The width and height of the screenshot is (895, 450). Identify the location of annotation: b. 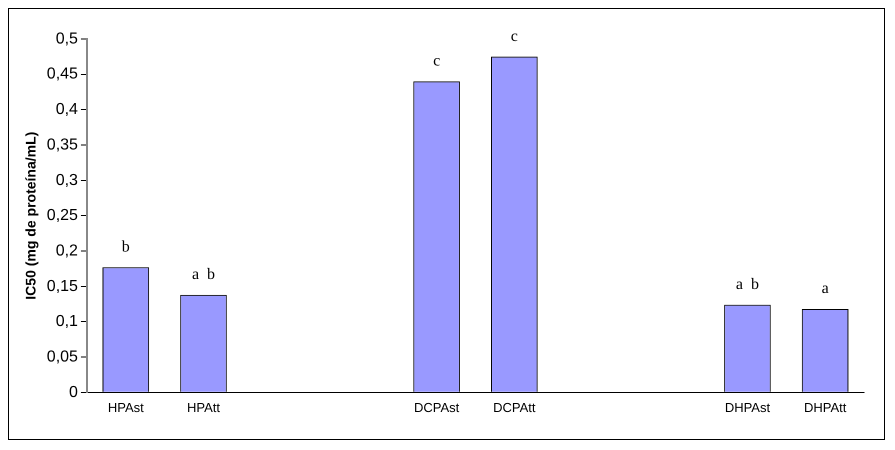
(126, 247).